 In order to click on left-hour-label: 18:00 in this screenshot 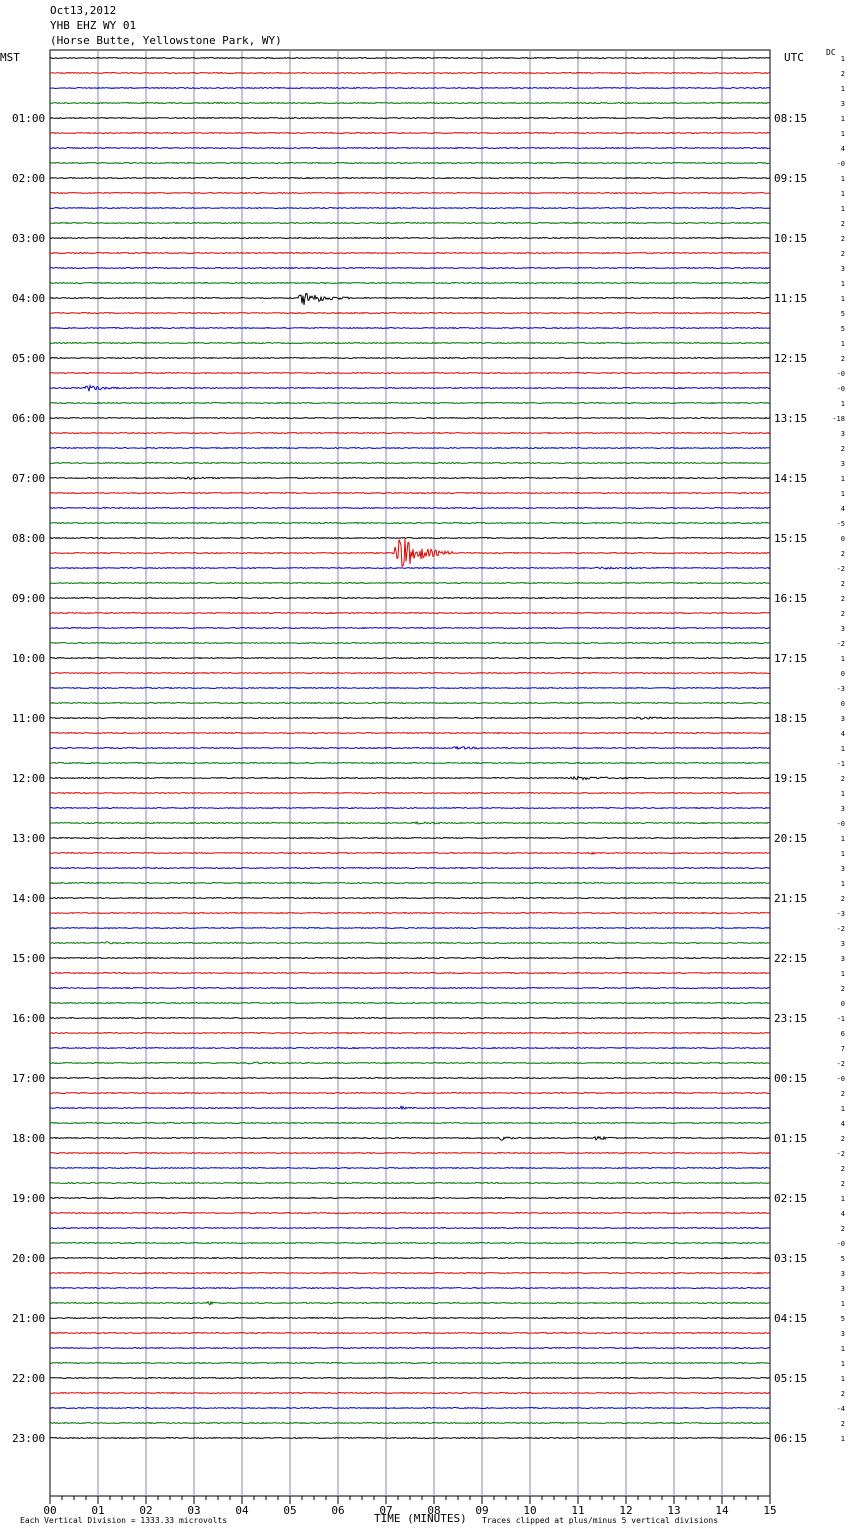, I will do `click(28, 1138)`.